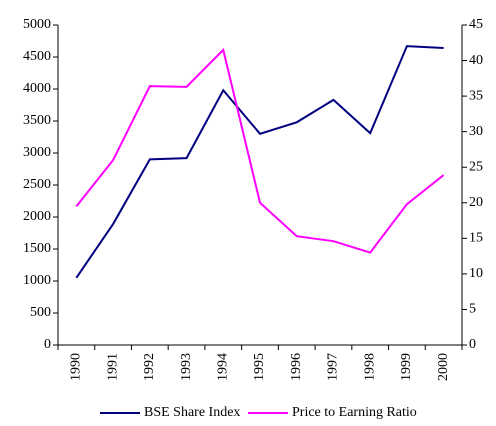 The height and width of the screenshot is (426, 496). Describe the element at coordinates (369, 367) in the screenshot. I see `x-tick-label: 1998` at that location.